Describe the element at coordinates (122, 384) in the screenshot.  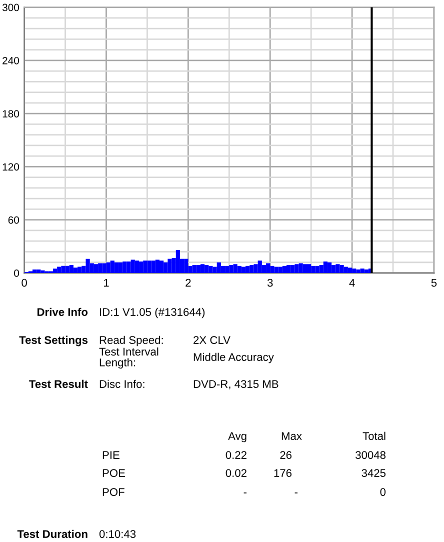
I see `text: Disc Info:` at that location.